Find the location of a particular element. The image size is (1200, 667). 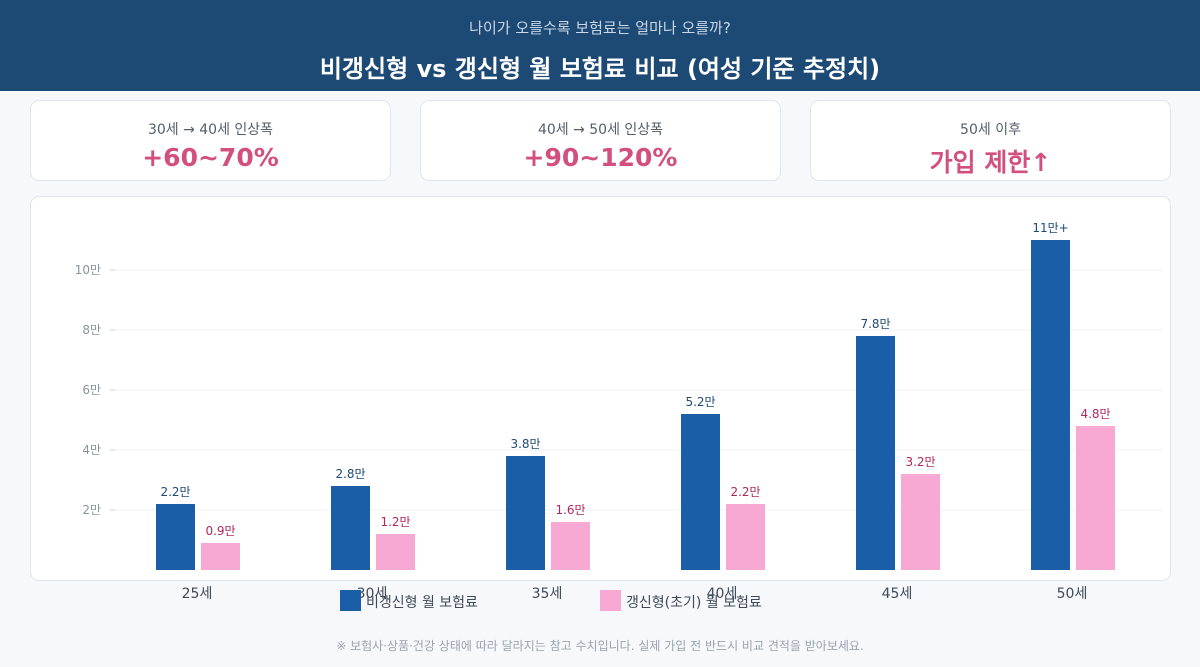

bar-value-label: 3.8만 is located at coordinates (525, 444).